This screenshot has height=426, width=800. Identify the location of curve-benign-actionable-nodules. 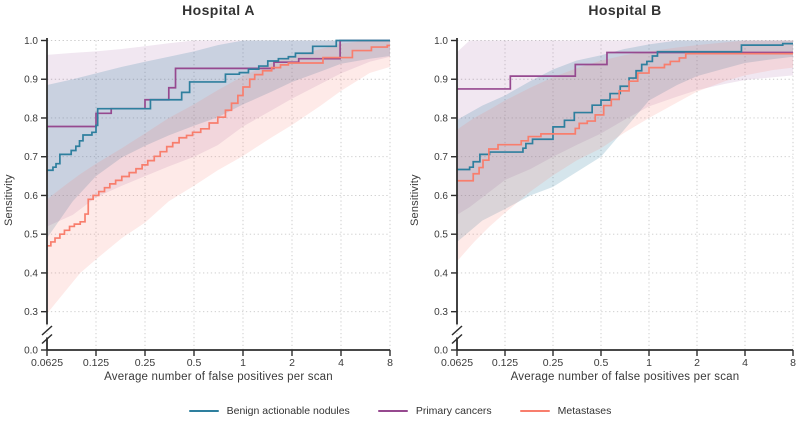
(218, 105).